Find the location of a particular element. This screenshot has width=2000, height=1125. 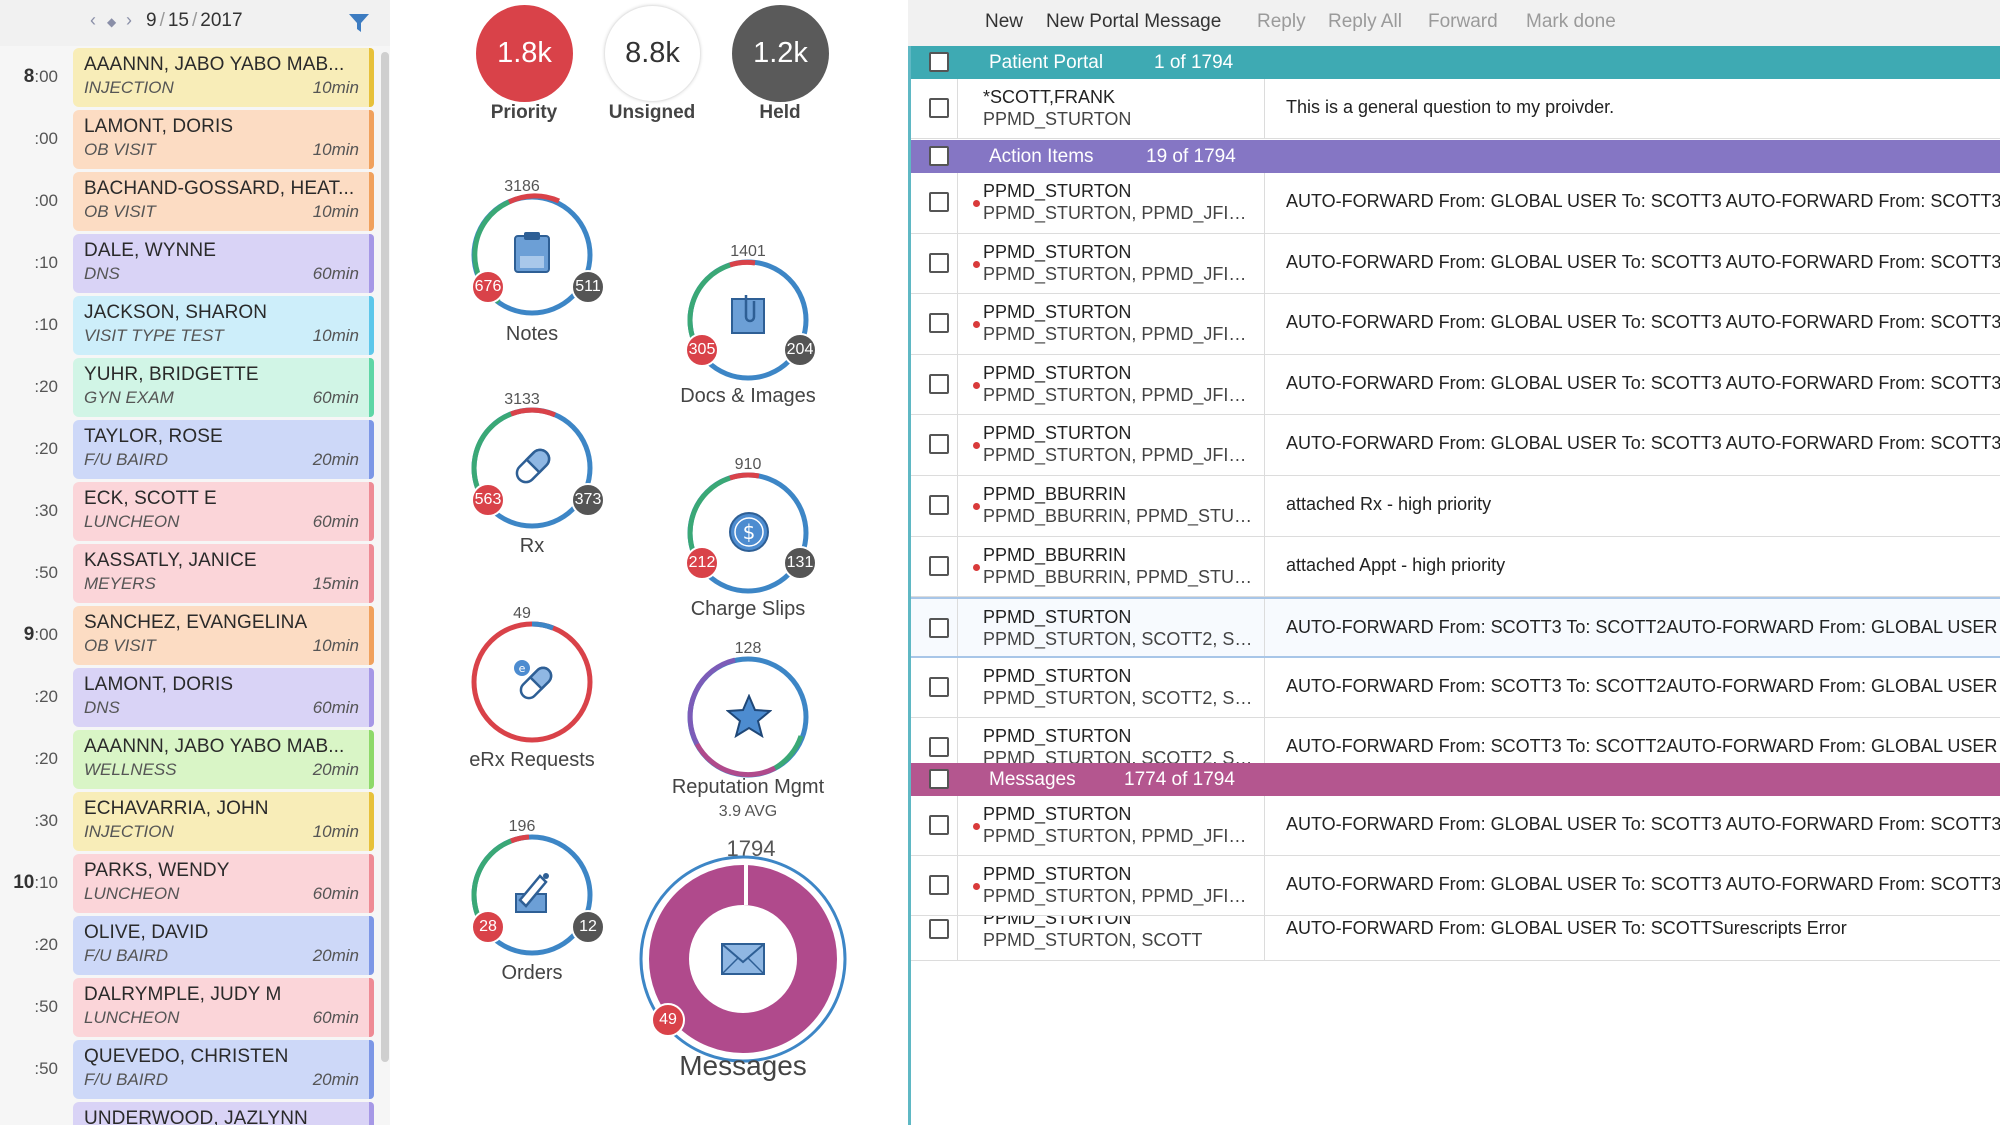

erx-requests-module: 49 e eRx Requests is located at coordinates (540, 695).